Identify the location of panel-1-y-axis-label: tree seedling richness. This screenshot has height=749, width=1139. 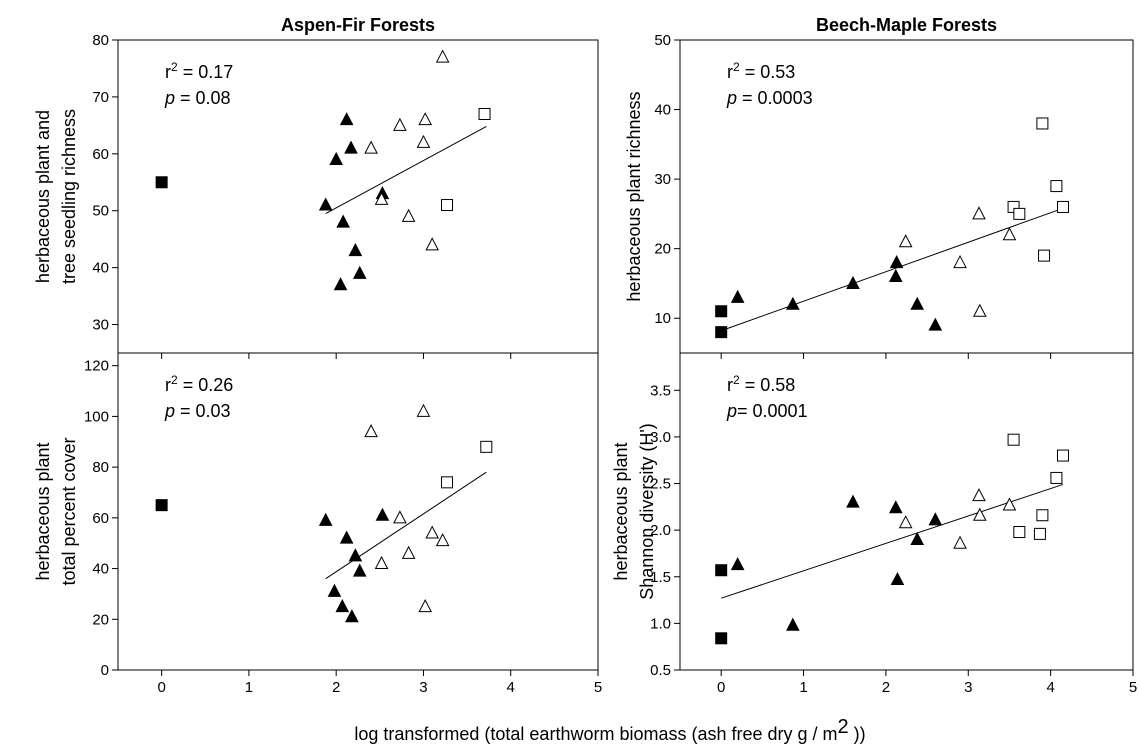
(69, 196).